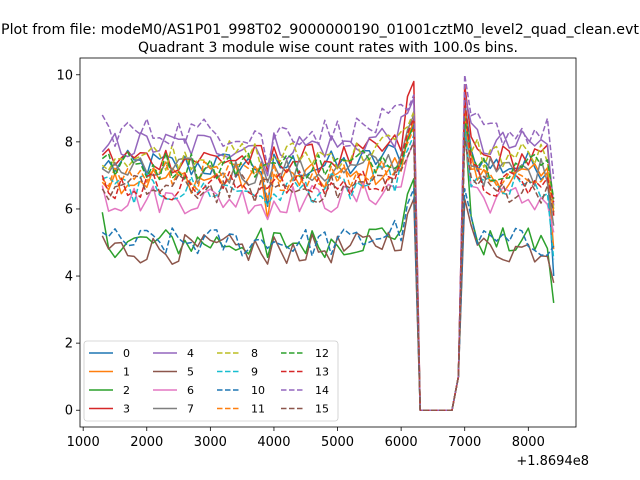  Describe the element at coordinates (258, 390) in the screenshot. I see `legend-label-10: 10` at that location.